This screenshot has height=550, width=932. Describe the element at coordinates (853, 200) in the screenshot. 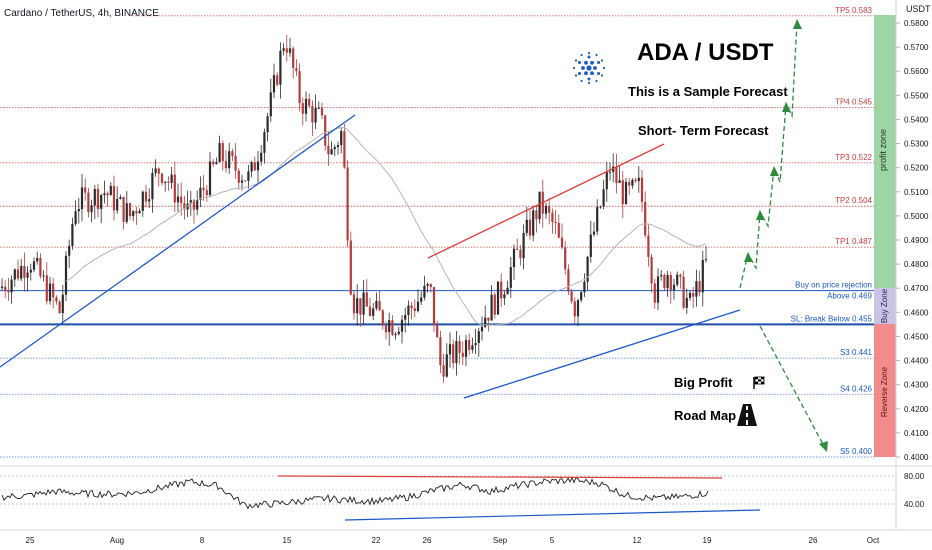

I see `level-label: TP2 0.504` at that location.